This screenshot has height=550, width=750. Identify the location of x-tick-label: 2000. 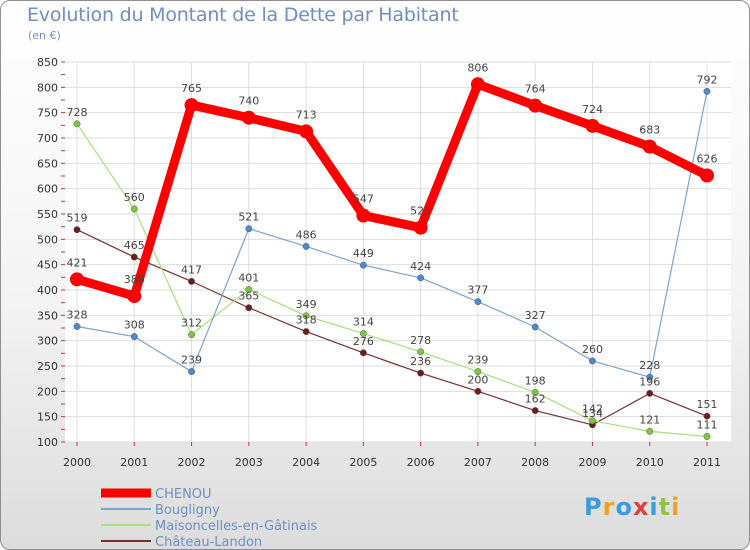
(77, 462).